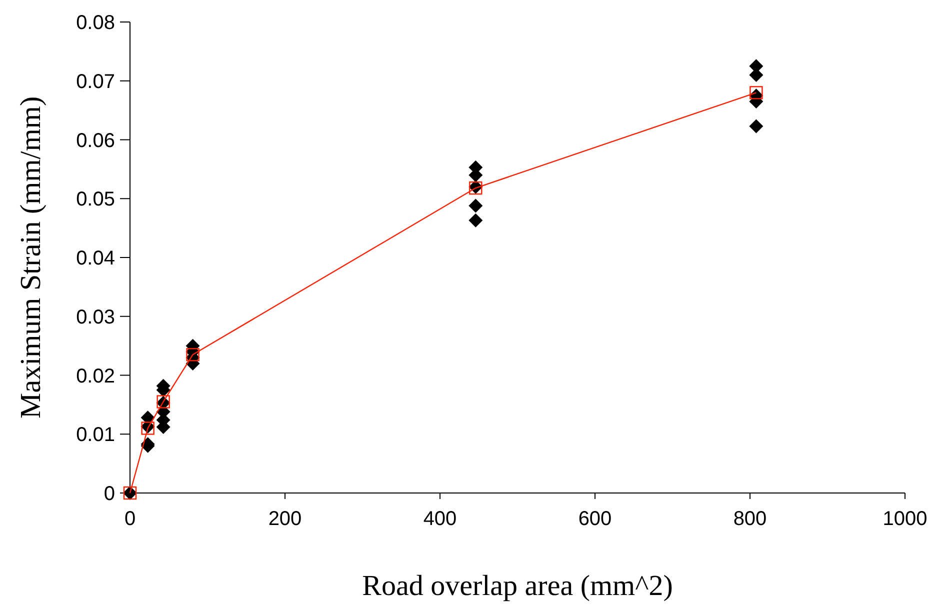 The image size is (930, 607). Describe the element at coordinates (440, 519) in the screenshot. I see `x-tick-label: 400` at that location.